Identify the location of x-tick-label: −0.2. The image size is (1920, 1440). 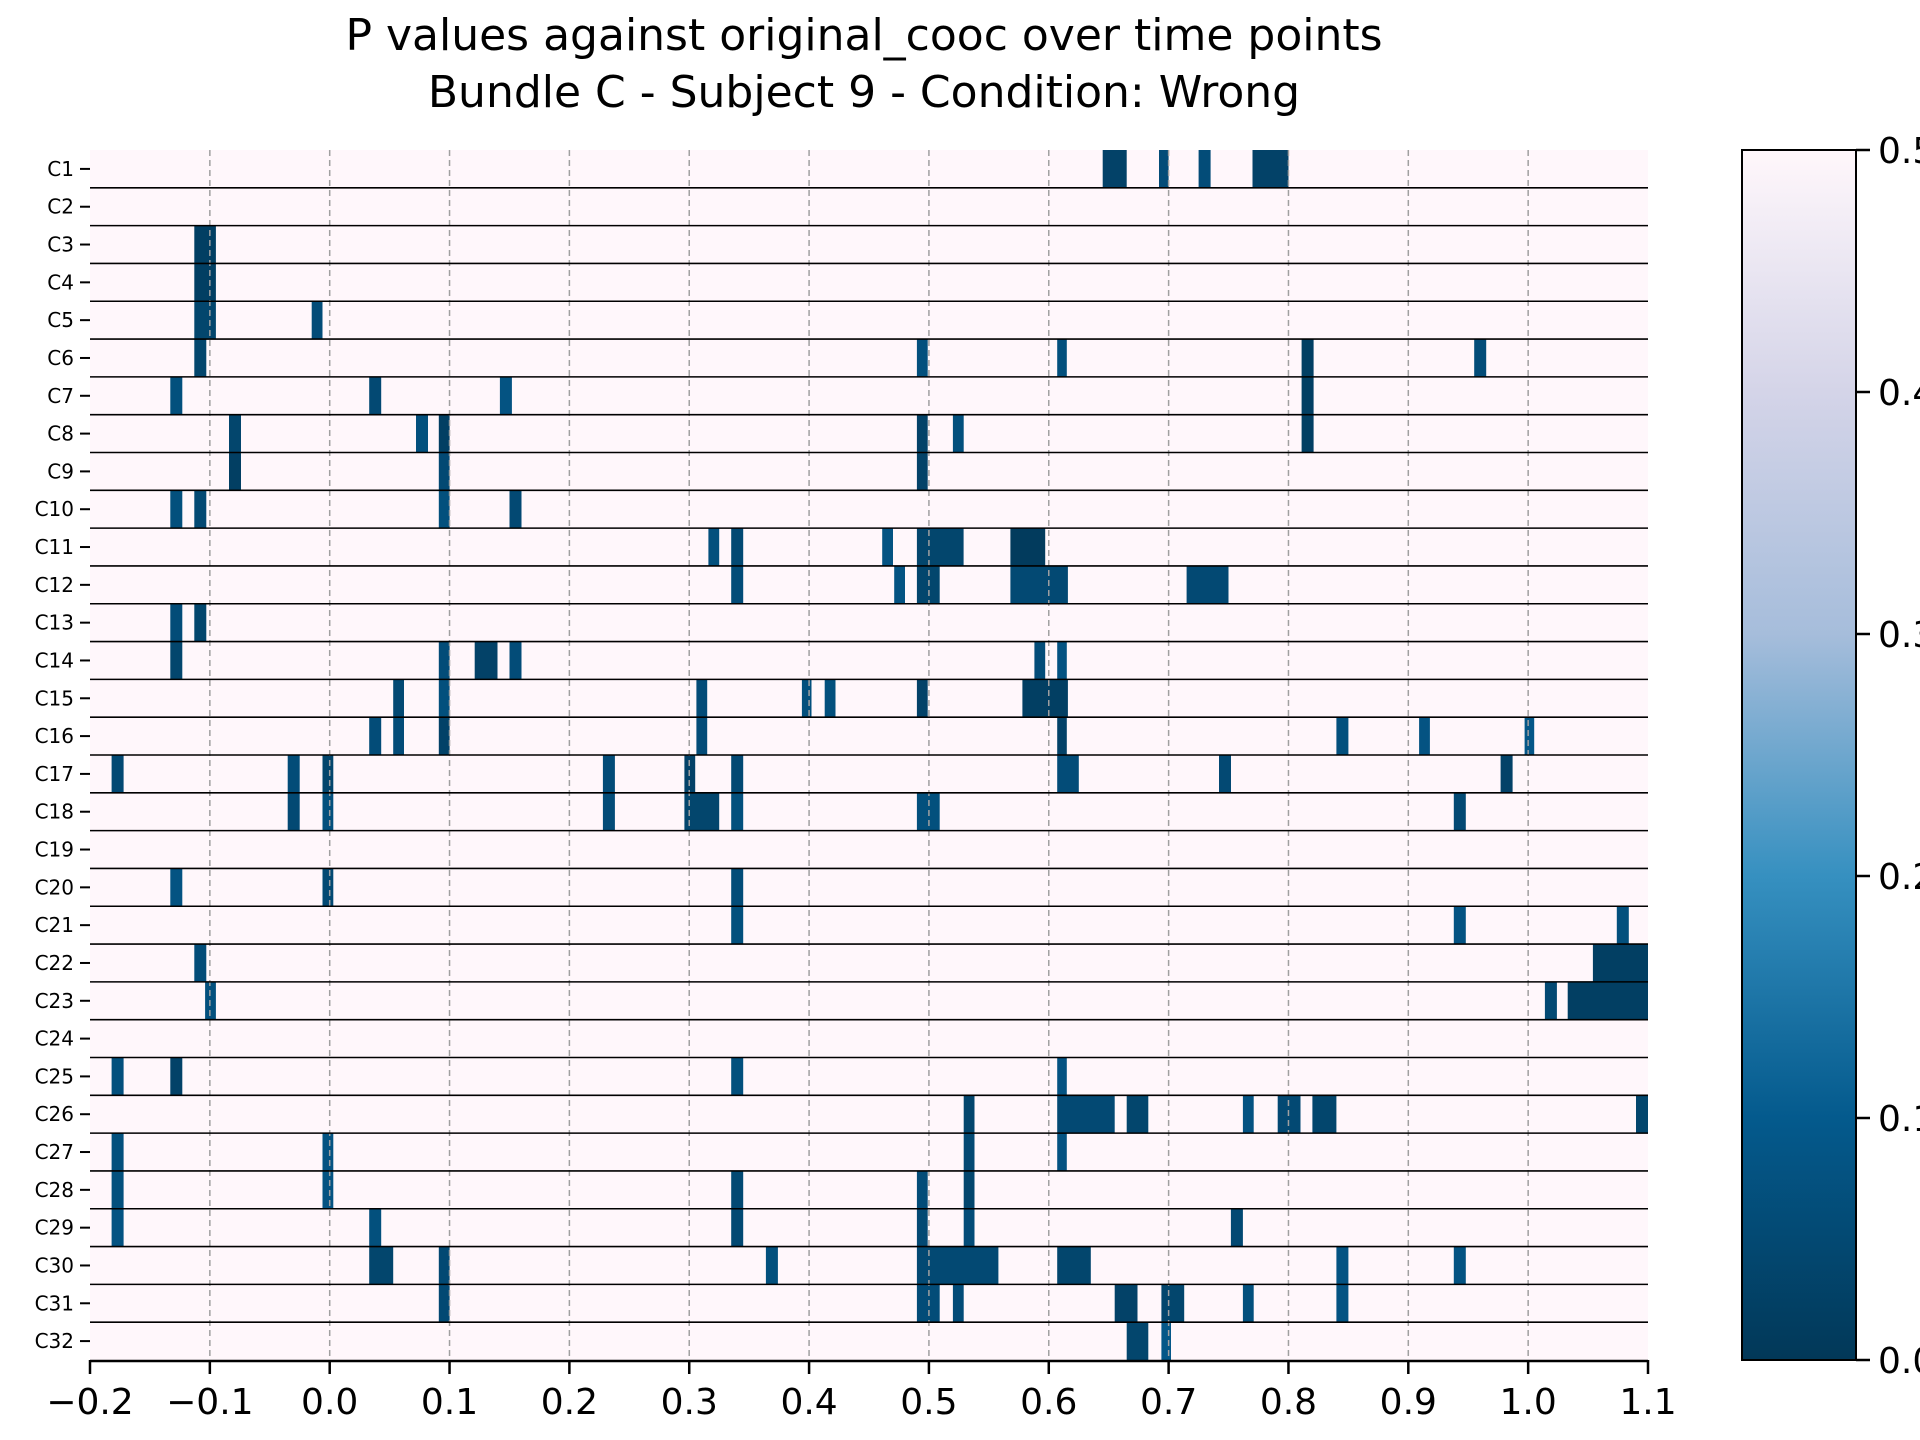
(89, 1402).